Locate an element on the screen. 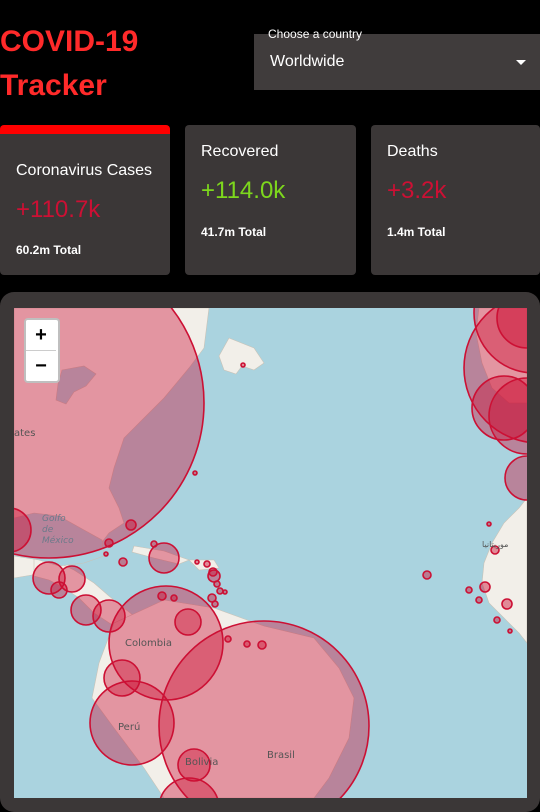 The width and height of the screenshot is (540, 812). africa-land is located at coordinates (504, 570).